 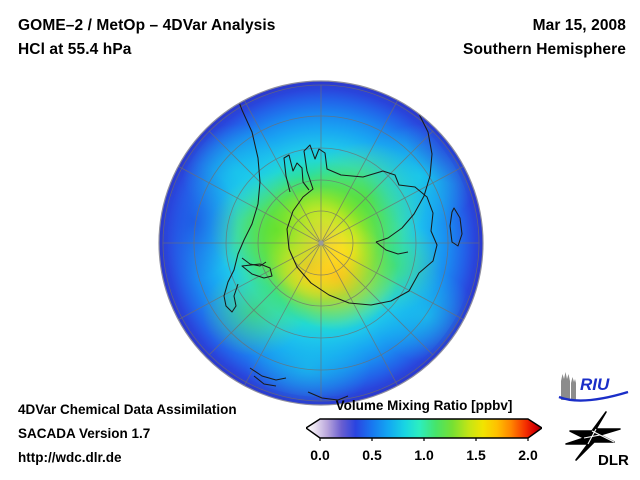 I want to click on page-subtitle: HCl at 55.4 hPa, so click(x=75, y=49).